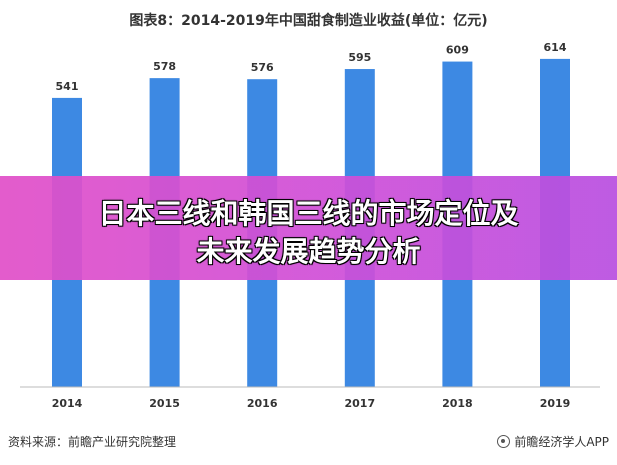  What do you see at coordinates (92, 442) in the screenshot?
I see `source-note: 资料来源：前瞻产业研究院整理` at bounding box center [92, 442].